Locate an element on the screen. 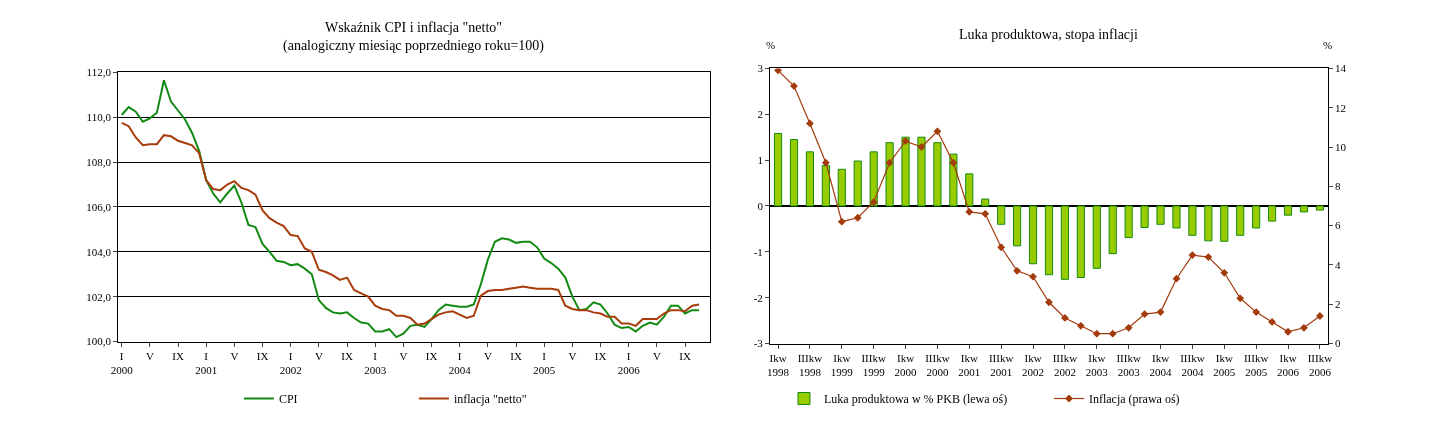 This screenshot has width=1436, height=429. x-tick-label: IIIkw 1999 is located at coordinates (873, 365).